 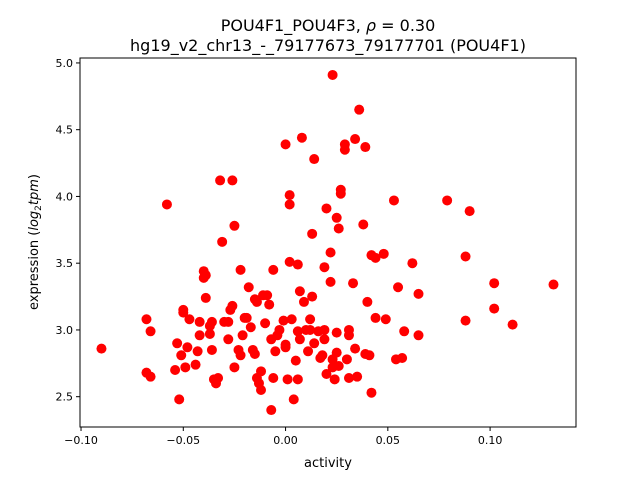 What do you see at coordinates (285, 440) in the screenshot?
I see `x-tick-label: 0.00` at bounding box center [285, 440].